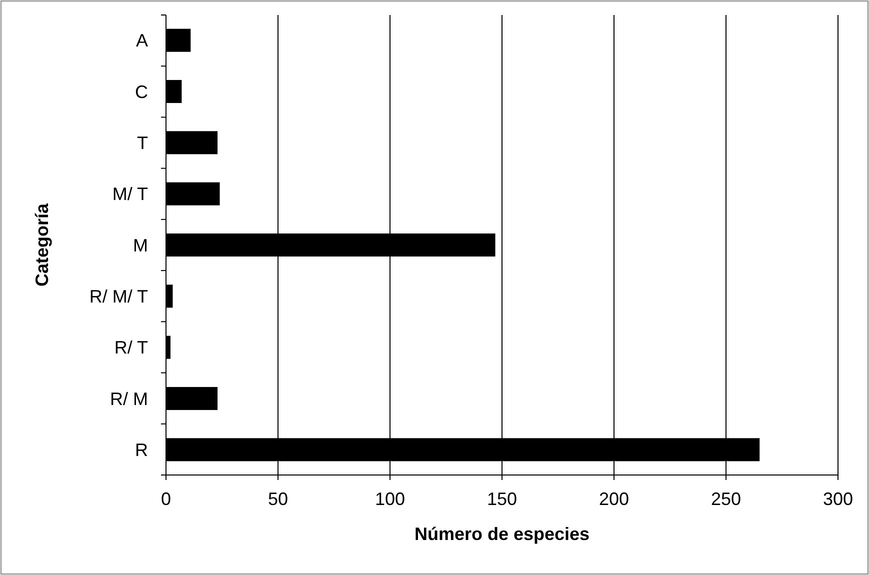  I want to click on y-tick-label: T, so click(142, 142).